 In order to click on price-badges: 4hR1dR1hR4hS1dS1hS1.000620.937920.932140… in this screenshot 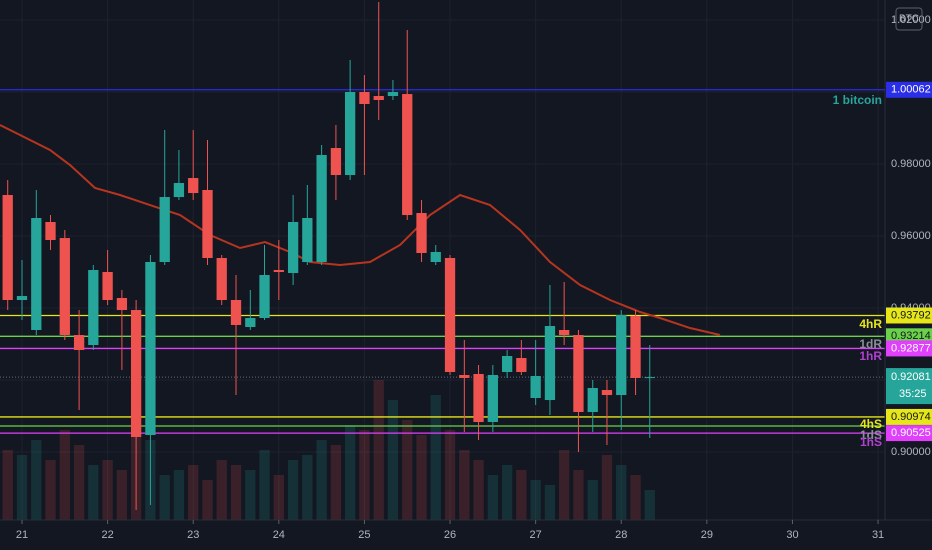, I will do `click(895, 265)`.